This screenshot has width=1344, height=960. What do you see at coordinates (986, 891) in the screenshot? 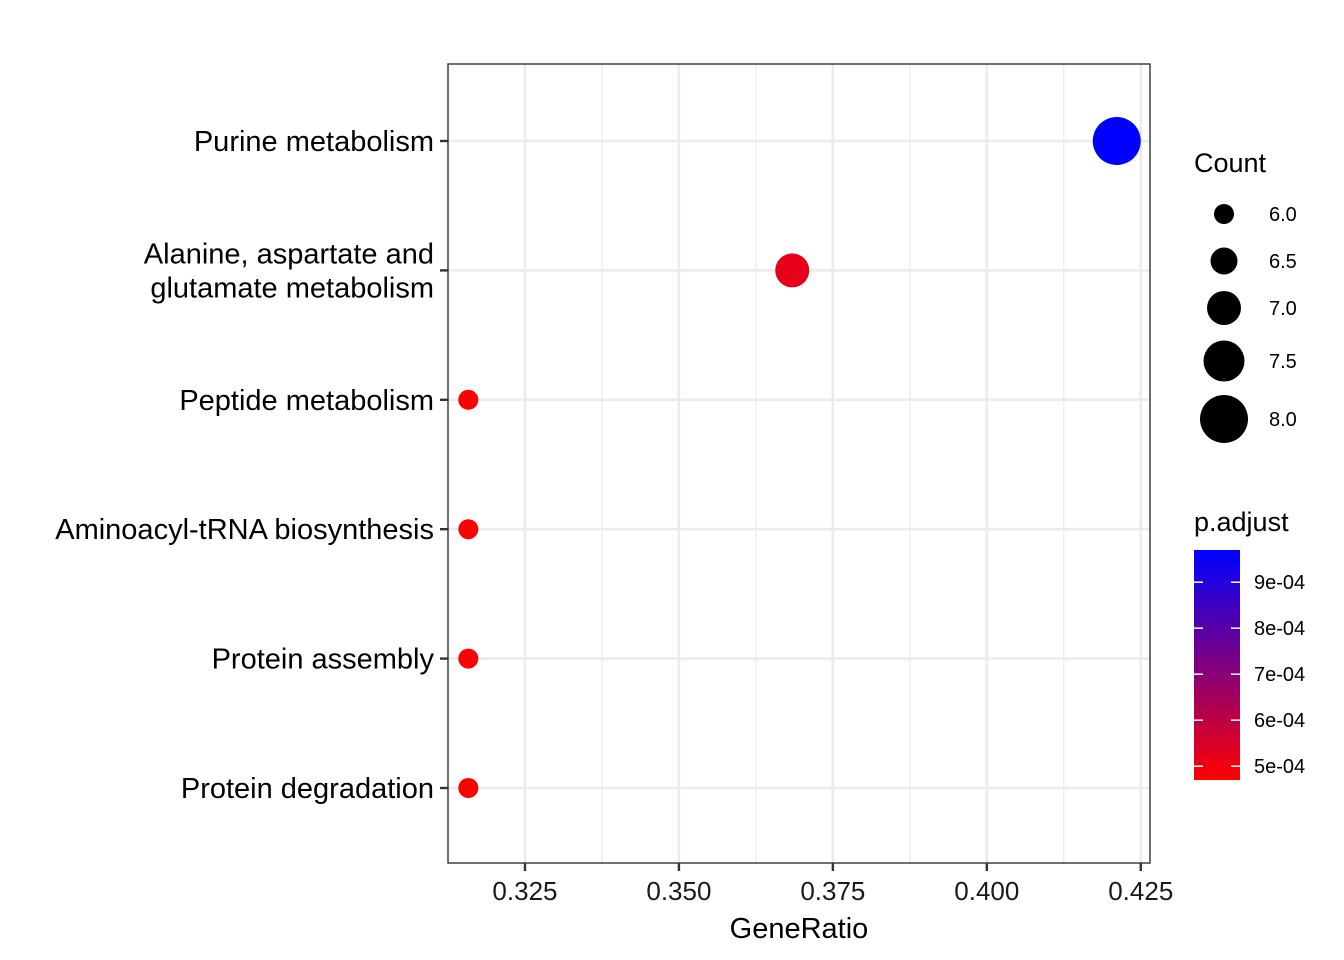
I see `x-tick-label: 0.400` at bounding box center [986, 891].